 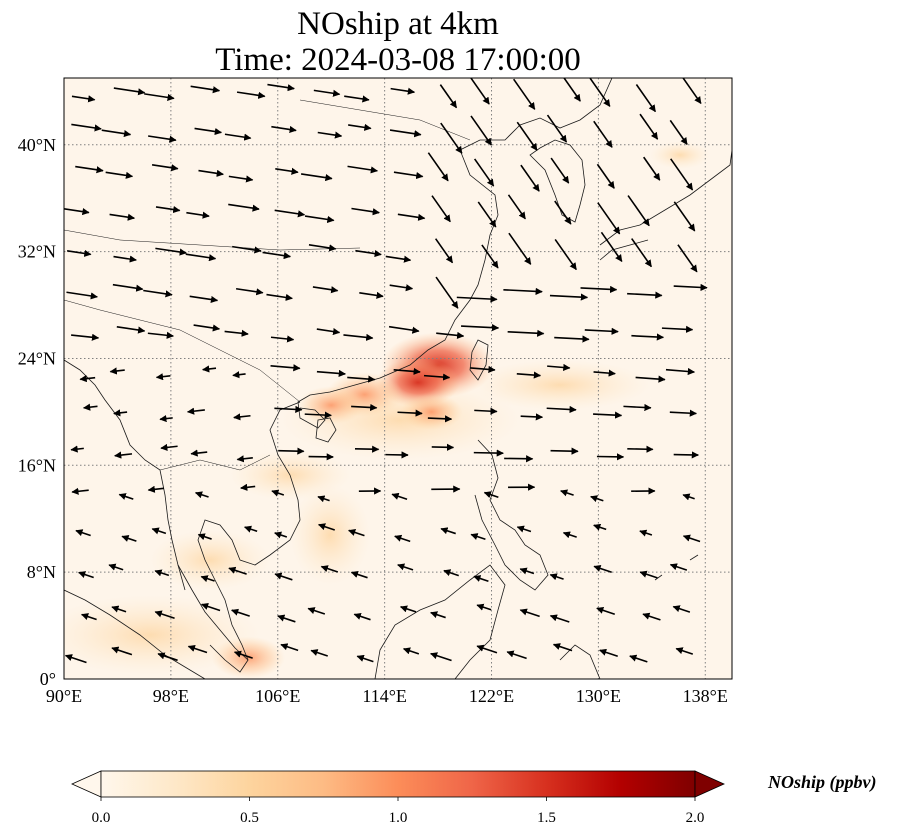 I want to click on colorbar: 0.0 0.5 1.0 1.5 2.0 NOship (ppbv), so click(x=474, y=798).